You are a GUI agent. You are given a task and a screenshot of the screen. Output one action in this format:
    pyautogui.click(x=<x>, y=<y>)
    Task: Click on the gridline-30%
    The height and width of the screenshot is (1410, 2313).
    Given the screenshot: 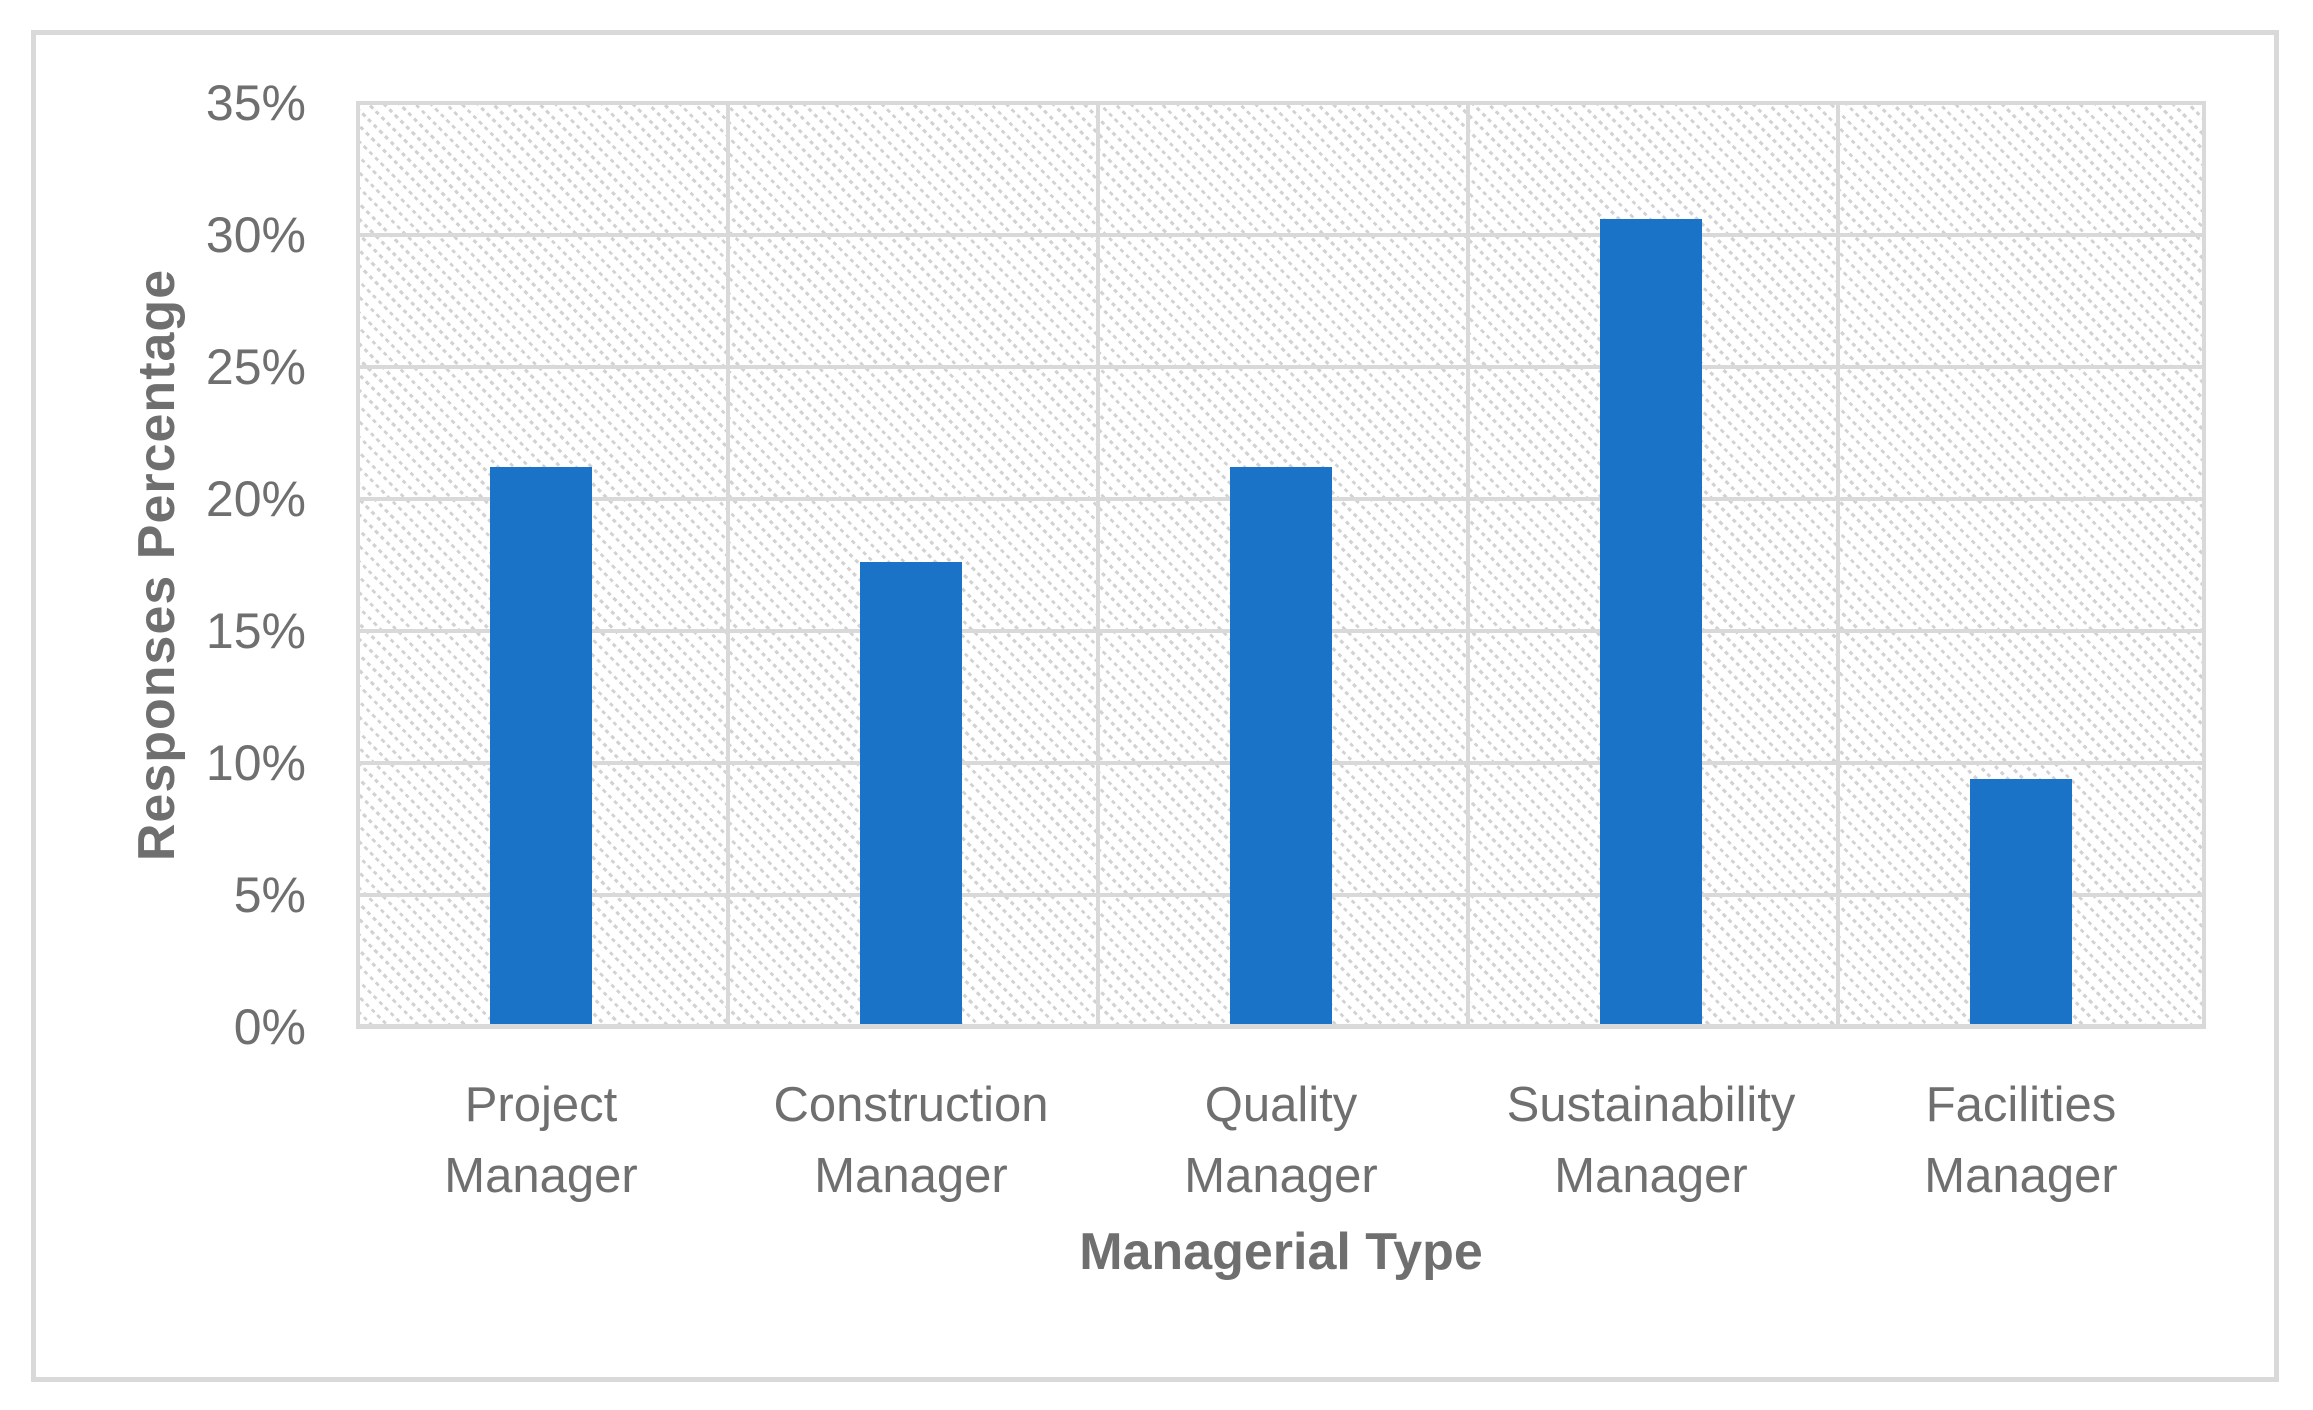 What is the action you would take?
    pyautogui.click(x=1281, y=235)
    